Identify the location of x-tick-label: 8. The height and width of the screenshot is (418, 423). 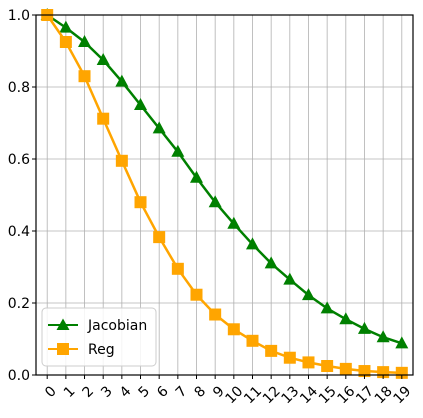
(200, 392).